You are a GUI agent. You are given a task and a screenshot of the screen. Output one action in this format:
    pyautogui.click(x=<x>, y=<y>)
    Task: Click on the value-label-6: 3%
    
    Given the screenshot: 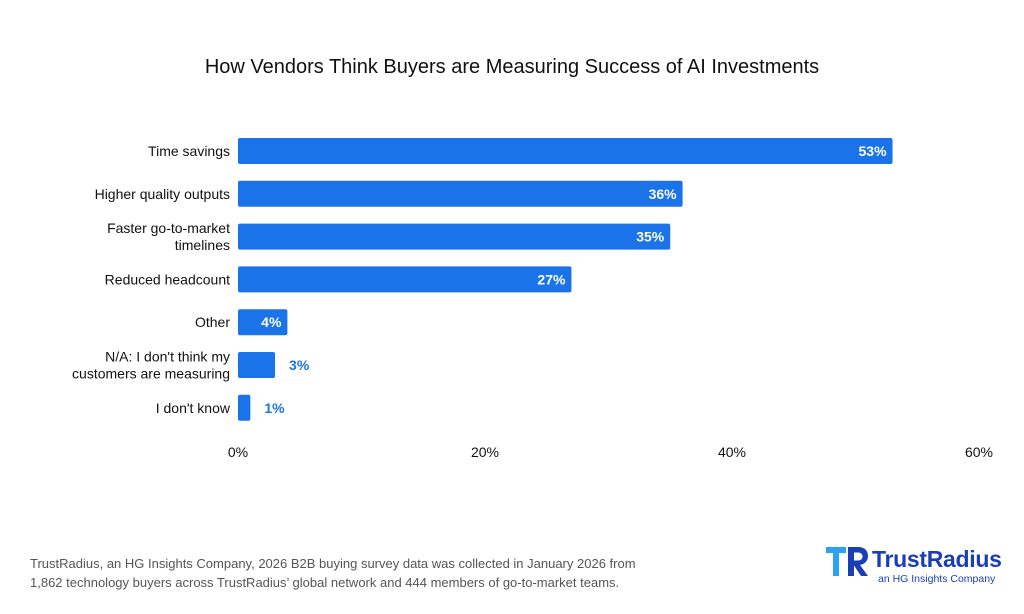 What is the action you would take?
    pyautogui.click(x=299, y=365)
    